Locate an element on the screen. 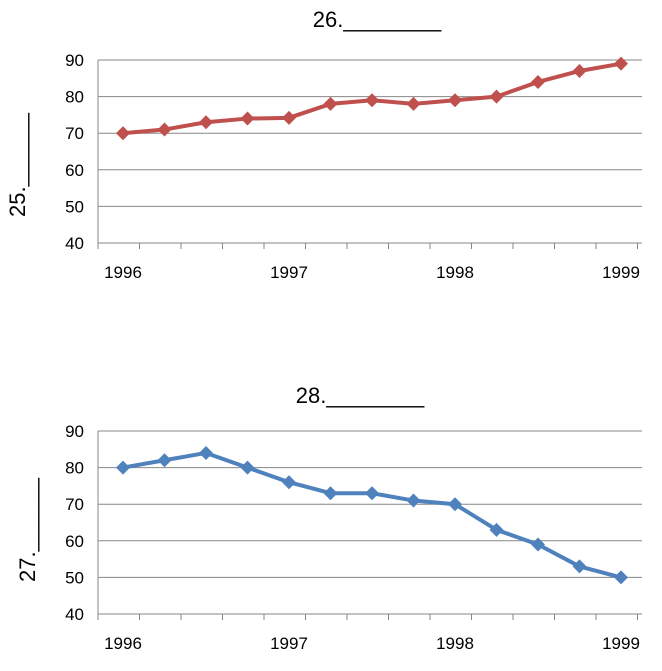 This screenshot has height=671, width=662. y-axis-label: 25.______ is located at coordinates (17, 164).